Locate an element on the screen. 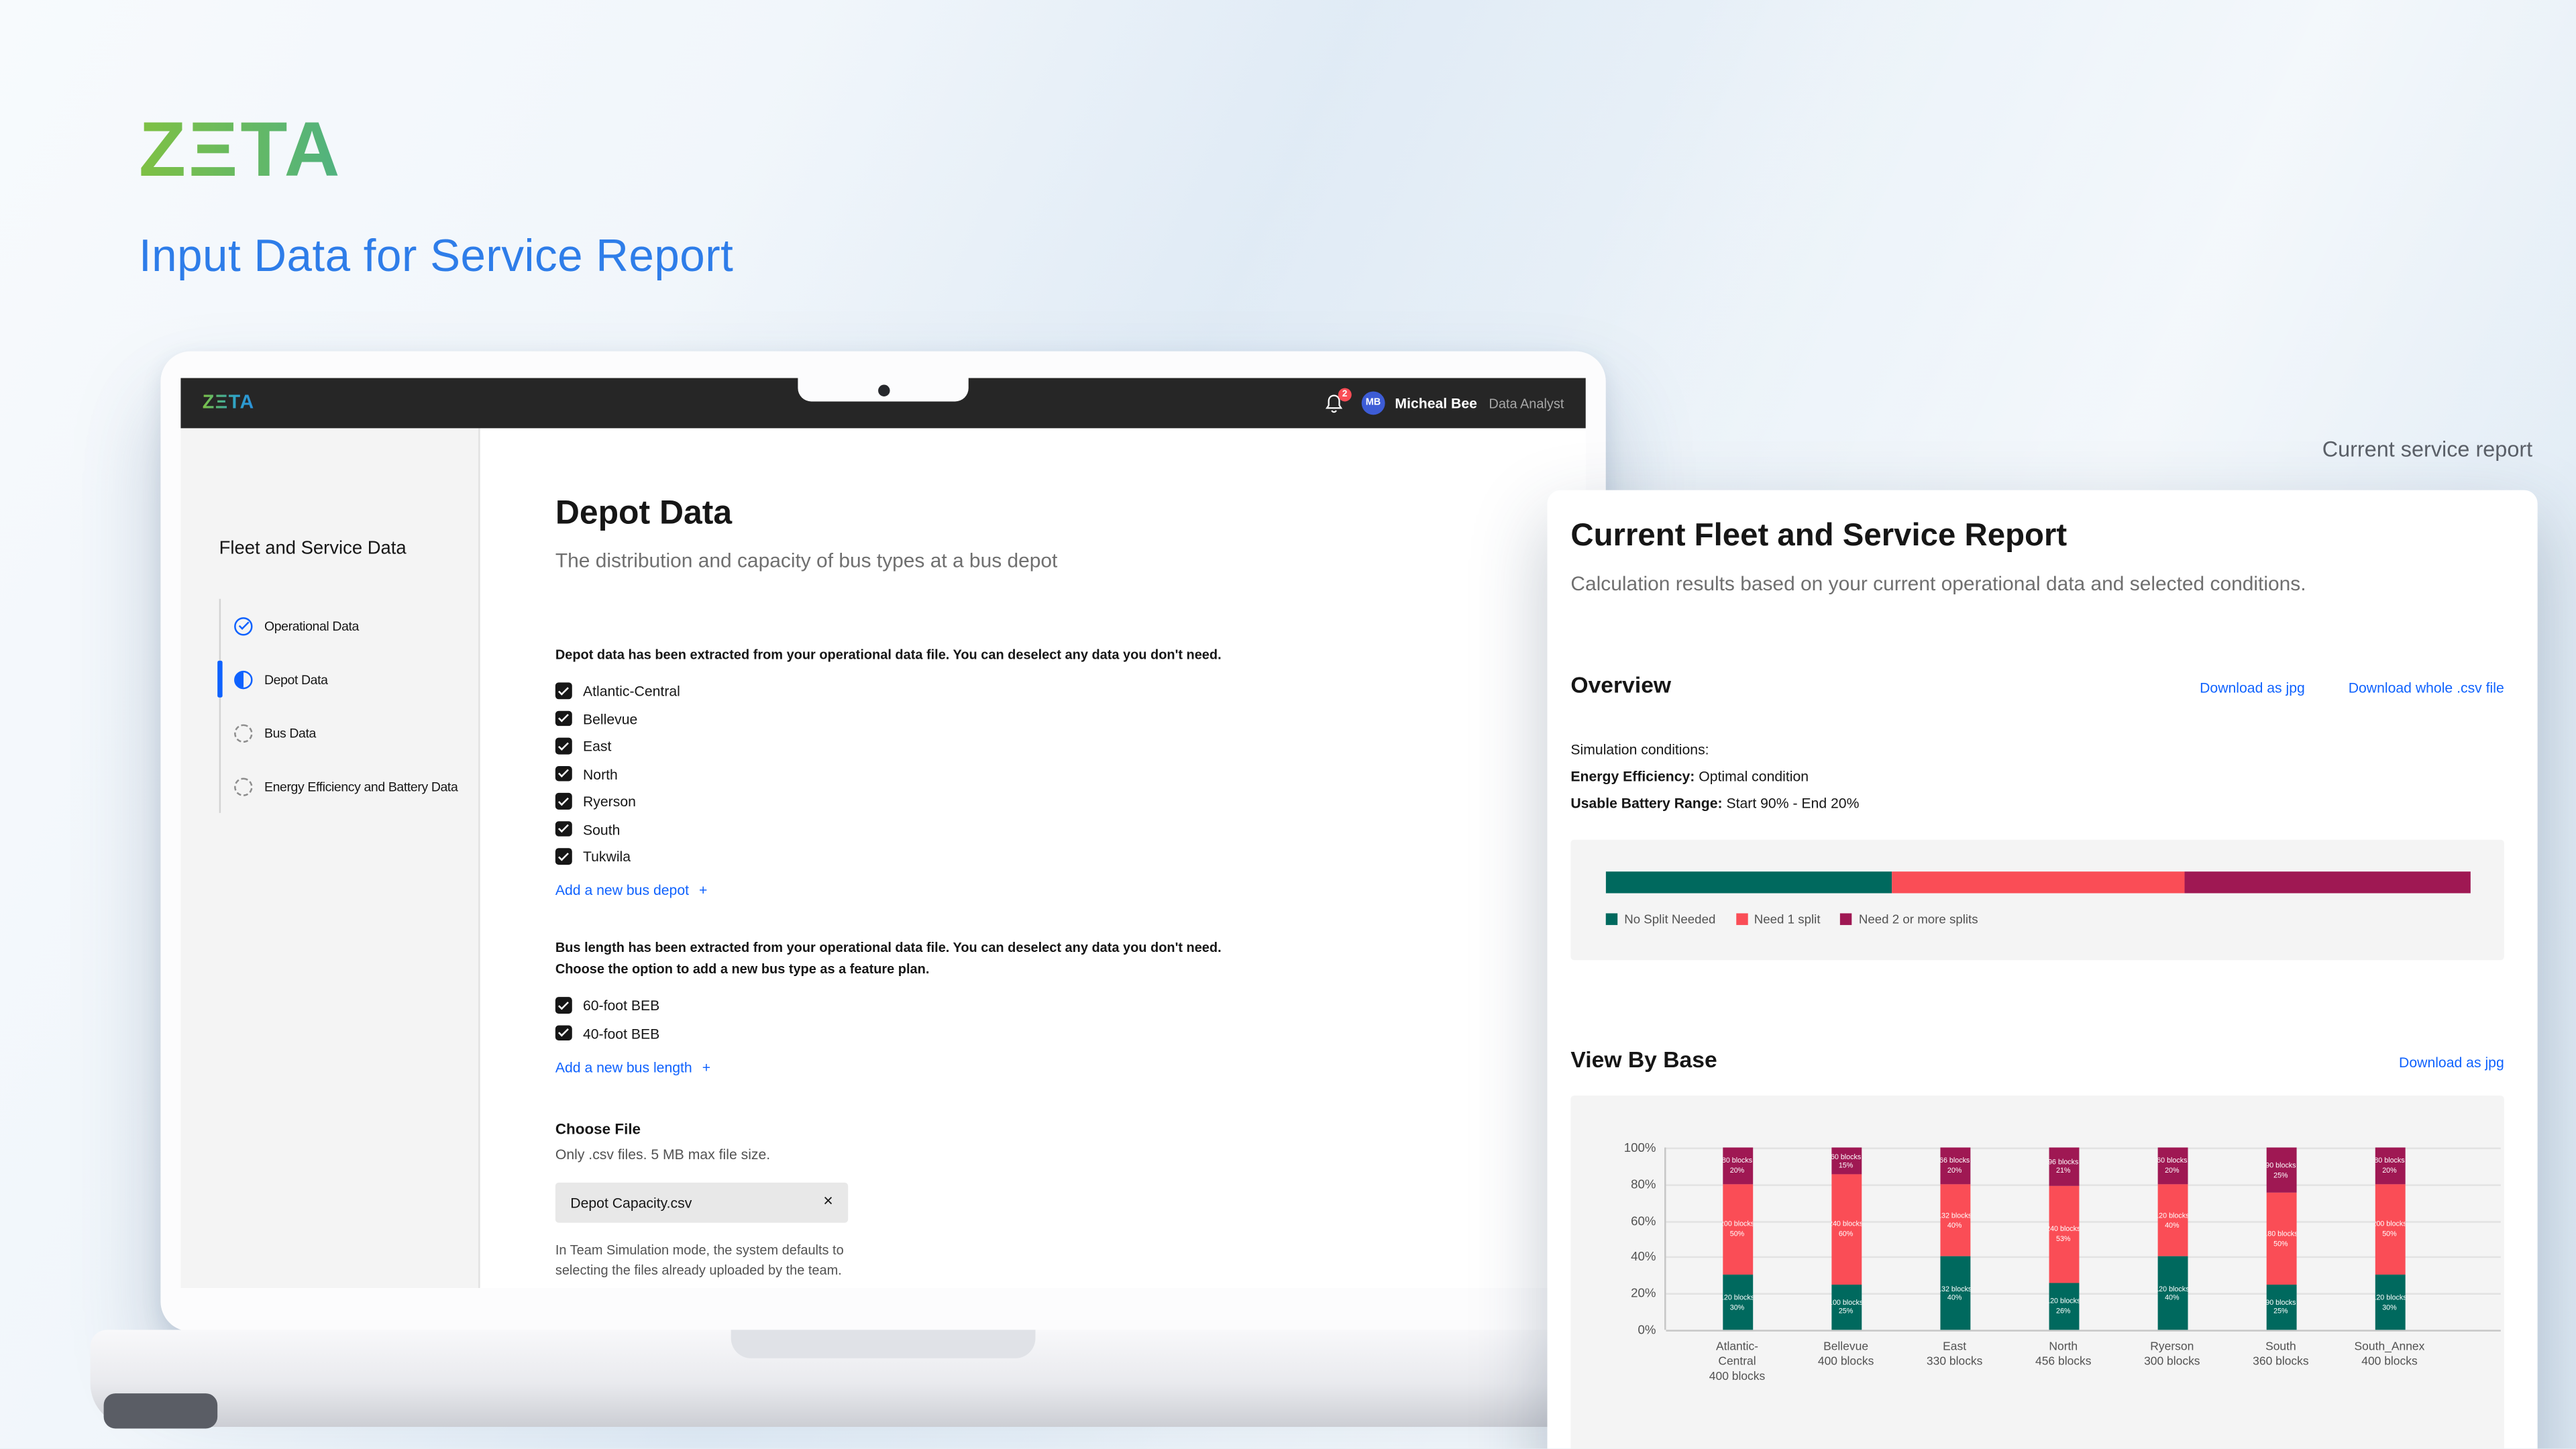 Image resolution: width=2576 pixels, height=1449 pixels. checkbox-label: Ryerson is located at coordinates (609, 801).